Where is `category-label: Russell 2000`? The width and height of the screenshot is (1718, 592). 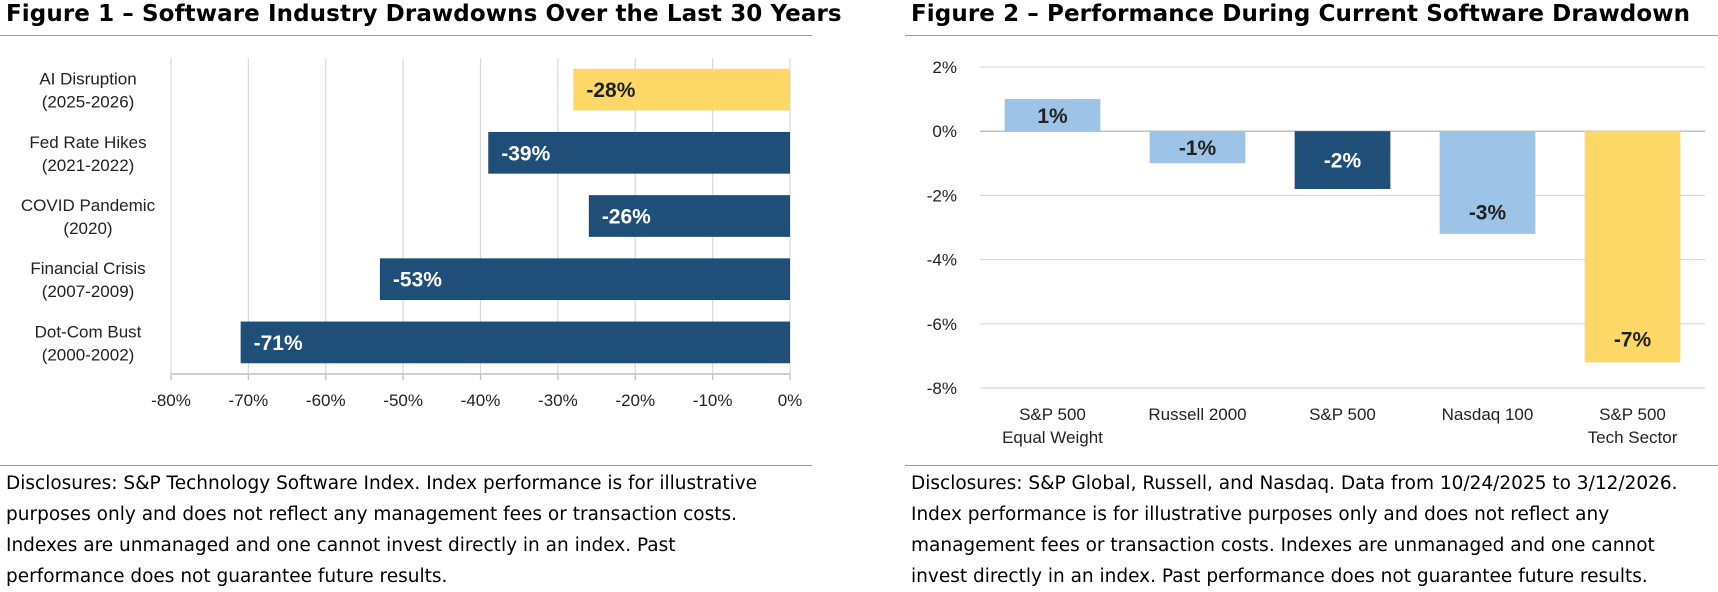
category-label: Russell 2000 is located at coordinates (1197, 414).